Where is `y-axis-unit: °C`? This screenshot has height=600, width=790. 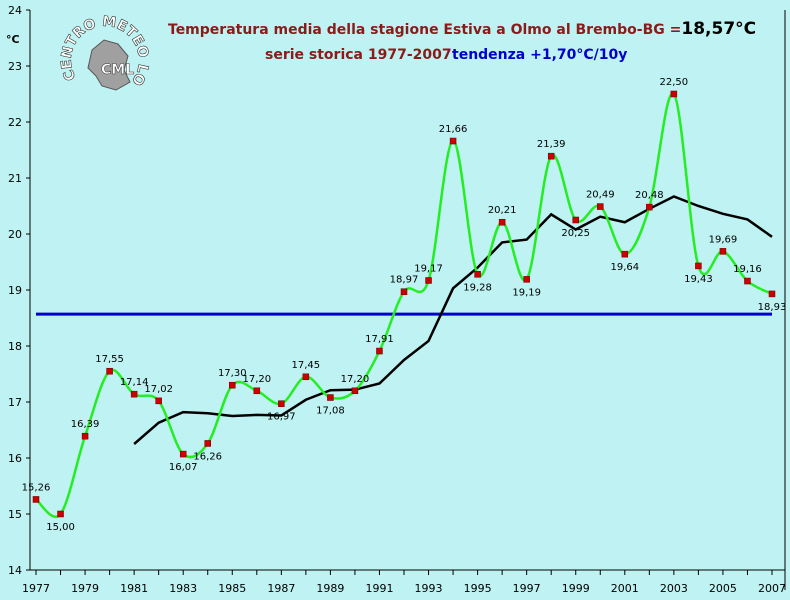
y-axis-unit: °C is located at coordinates (13, 39).